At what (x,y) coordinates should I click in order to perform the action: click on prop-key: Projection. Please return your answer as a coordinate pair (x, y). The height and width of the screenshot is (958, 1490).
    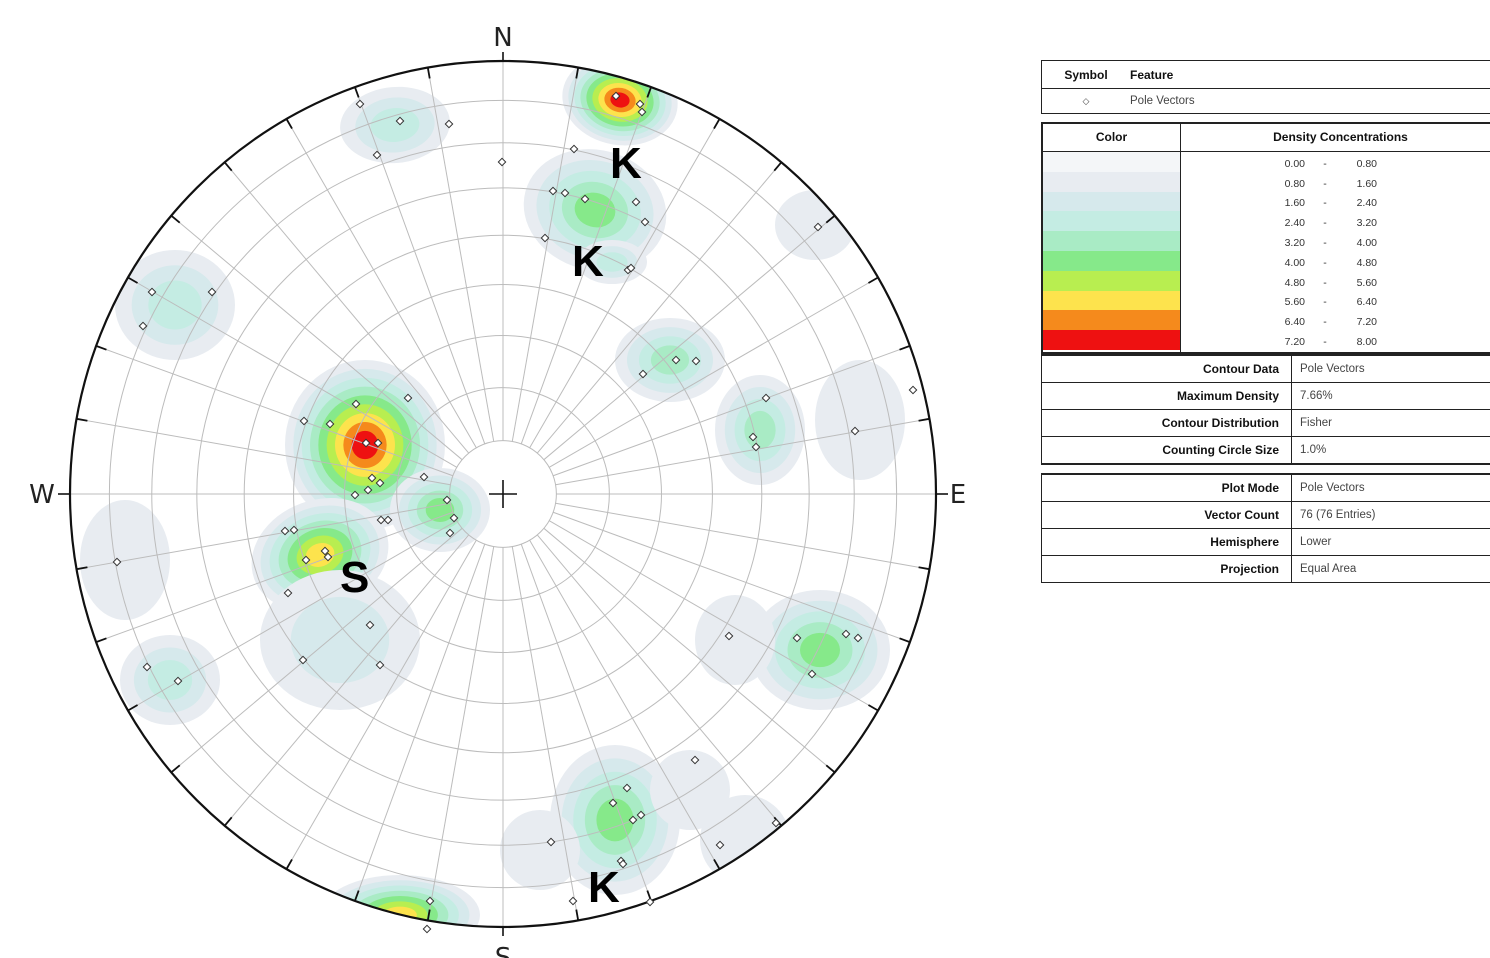
    Looking at the image, I should click on (1167, 569).